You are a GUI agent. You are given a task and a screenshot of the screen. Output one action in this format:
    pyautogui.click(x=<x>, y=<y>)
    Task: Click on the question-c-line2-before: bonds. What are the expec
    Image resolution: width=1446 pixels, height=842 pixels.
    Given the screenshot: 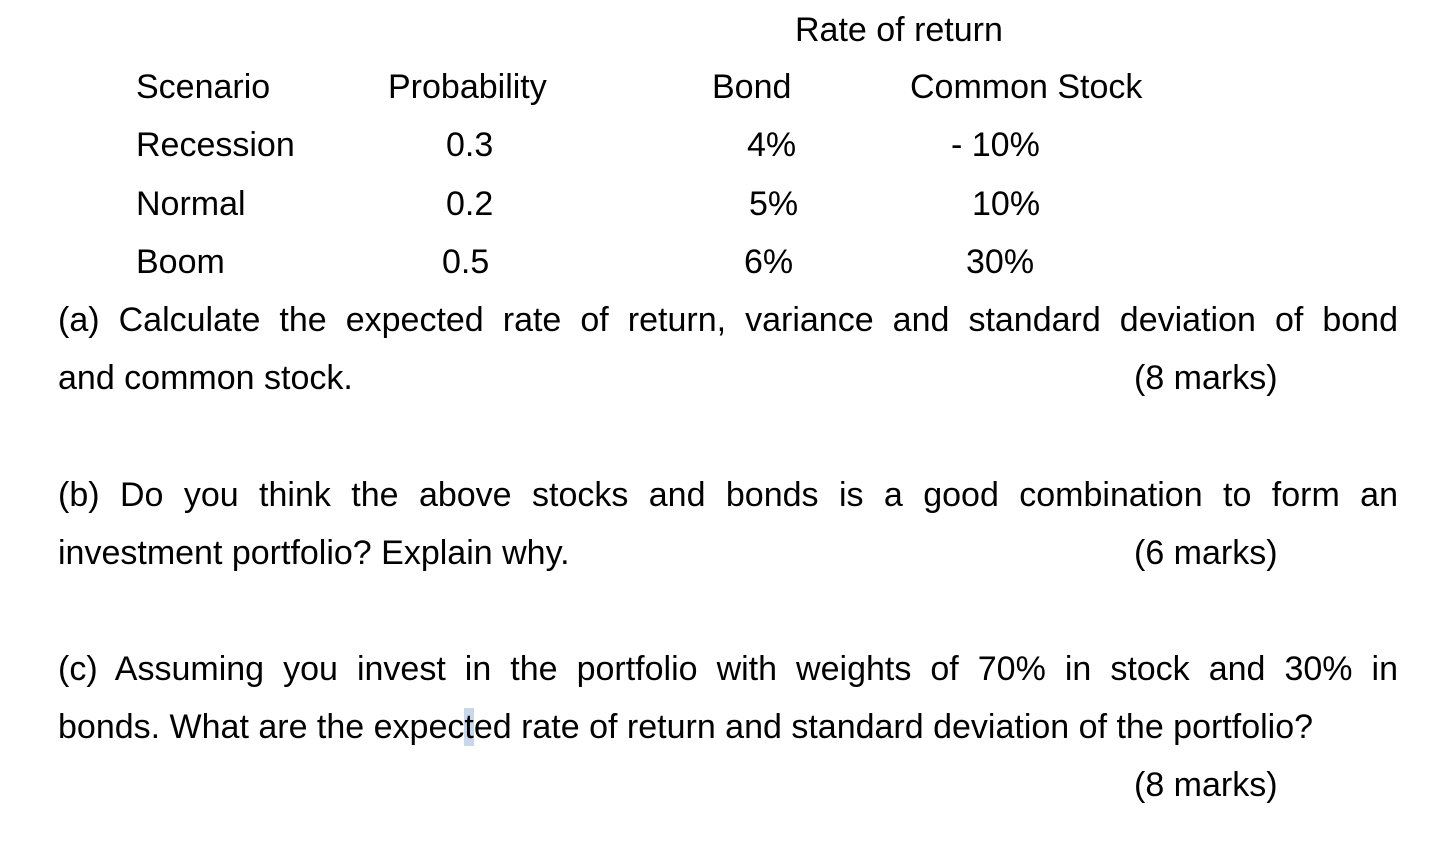 What is the action you would take?
    pyautogui.click(x=261, y=727)
    